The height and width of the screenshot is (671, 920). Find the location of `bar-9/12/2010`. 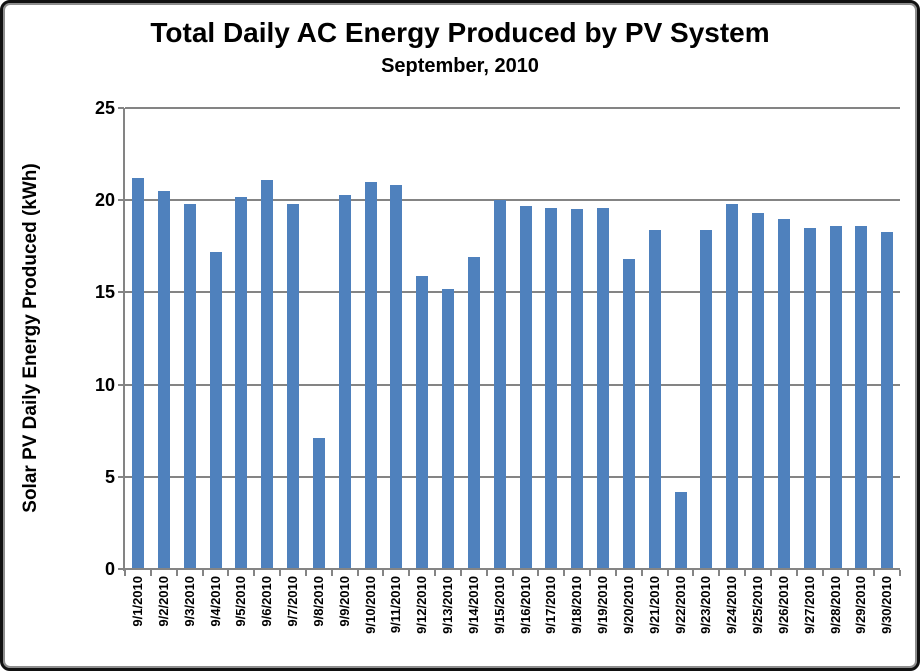

bar-9/12/2010 is located at coordinates (422, 422).